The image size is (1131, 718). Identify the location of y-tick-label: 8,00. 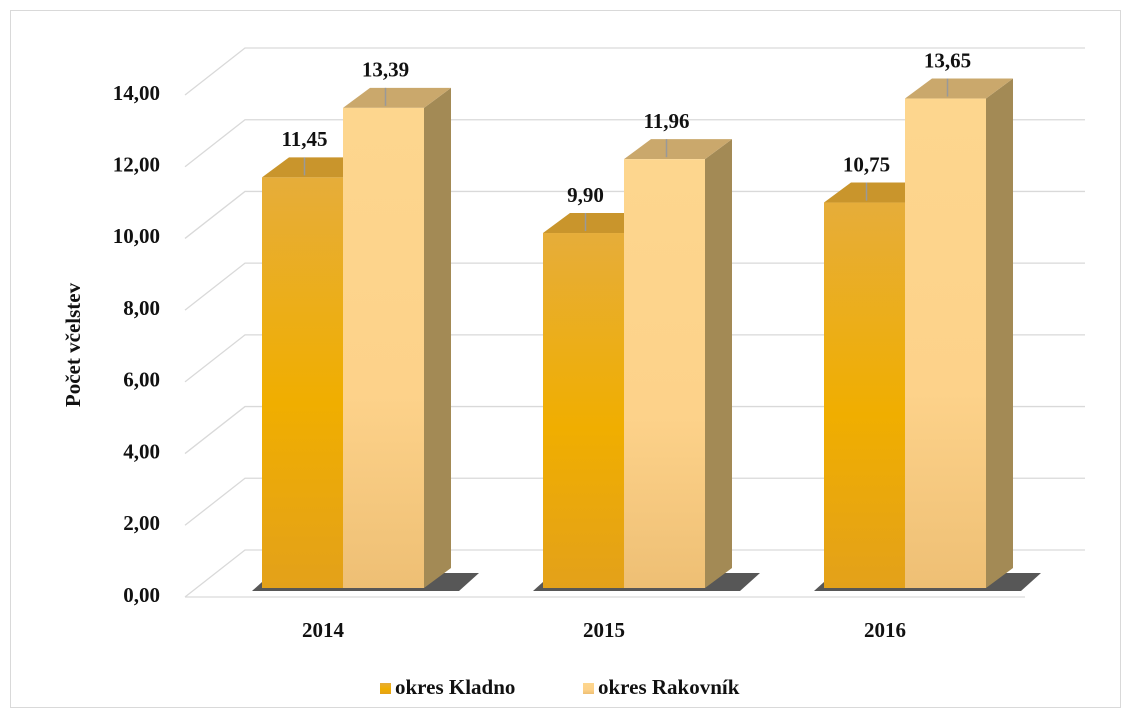
(141, 308).